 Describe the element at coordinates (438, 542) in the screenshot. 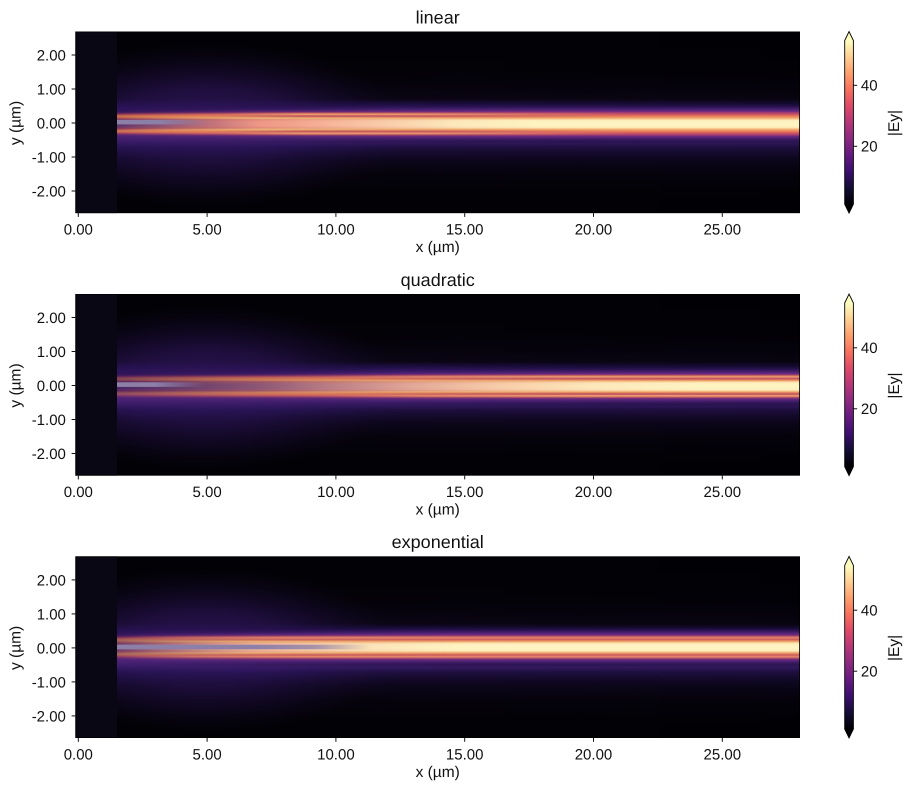

I see `svg-text: exponential` at that location.